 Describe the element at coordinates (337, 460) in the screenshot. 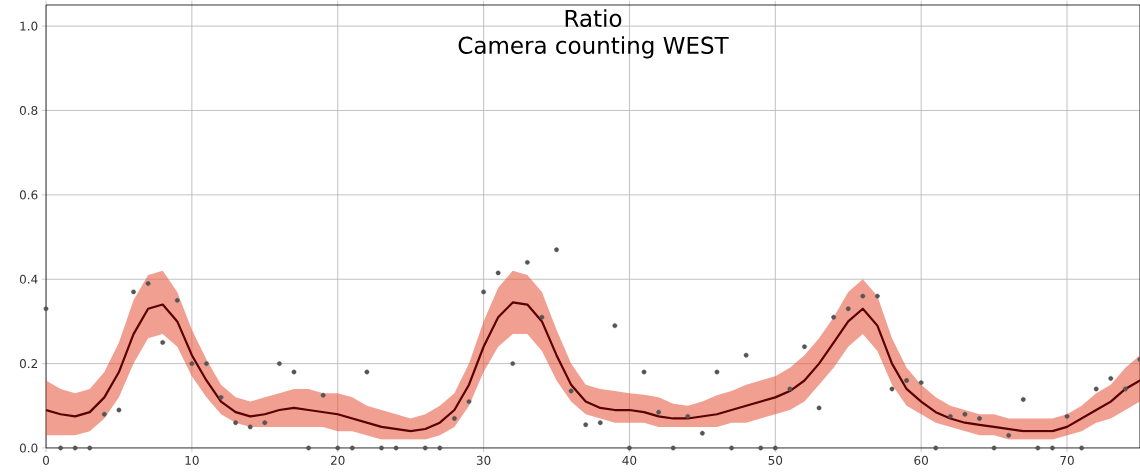

I see `x-tick-label: 20` at that location.